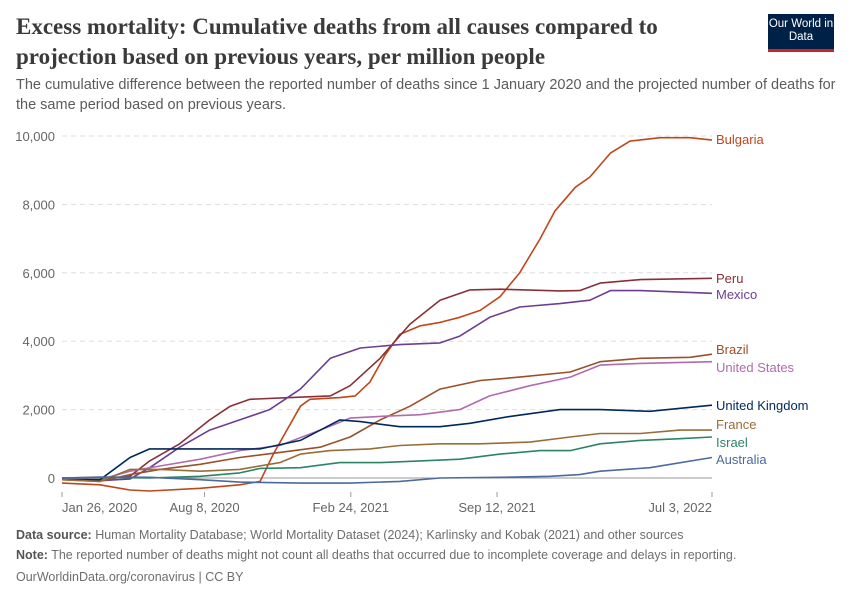  What do you see at coordinates (38, 204) in the screenshot?
I see `y-tick-label: 8,000` at bounding box center [38, 204].